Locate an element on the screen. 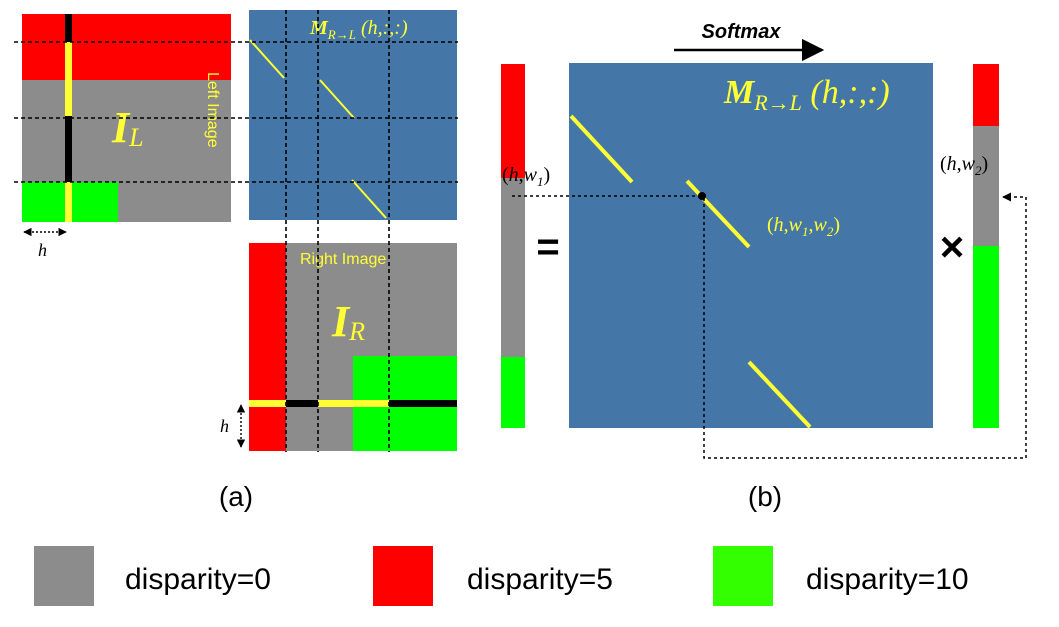  softmax-label: Softmax is located at coordinates (742, 32).